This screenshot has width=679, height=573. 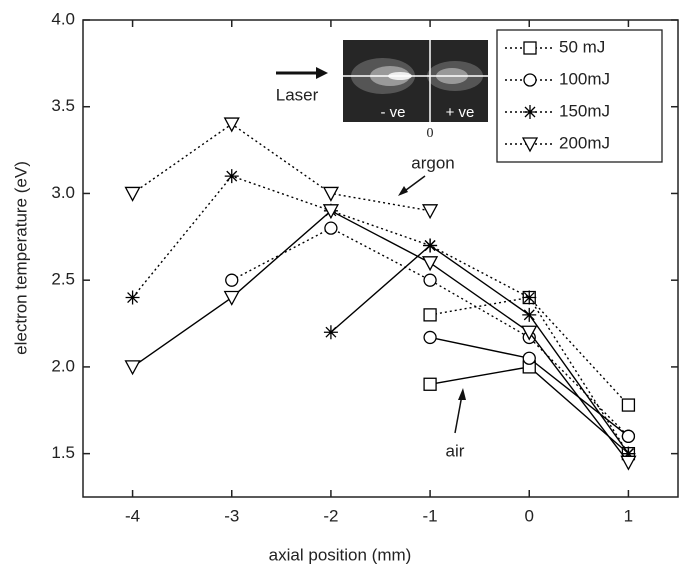 What do you see at coordinates (584, 110) in the screenshot?
I see `legend-label: 150mJ` at bounding box center [584, 110].